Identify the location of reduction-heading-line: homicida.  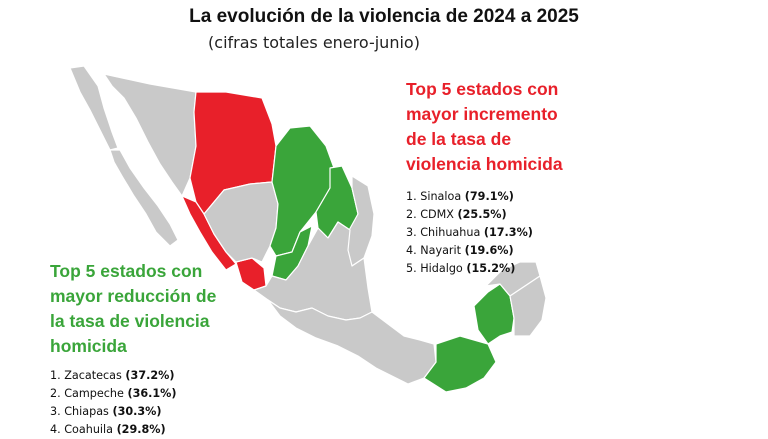
(88, 346).